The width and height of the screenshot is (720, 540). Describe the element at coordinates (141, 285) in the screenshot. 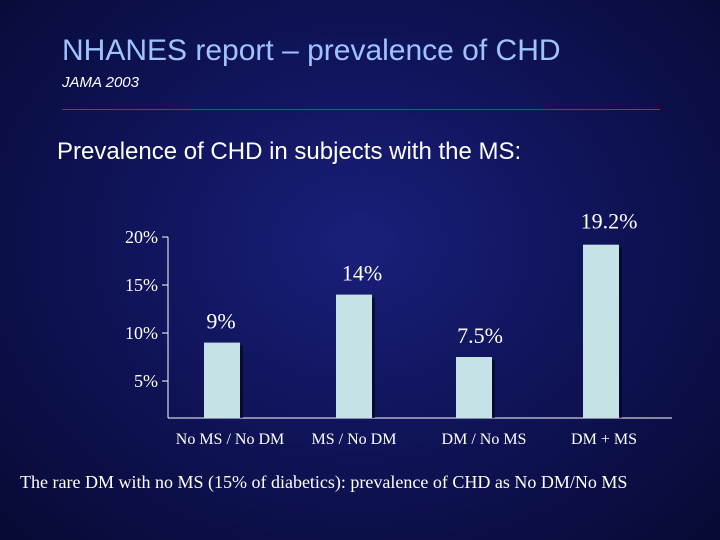

I see `y-tick-label: 15%` at that location.